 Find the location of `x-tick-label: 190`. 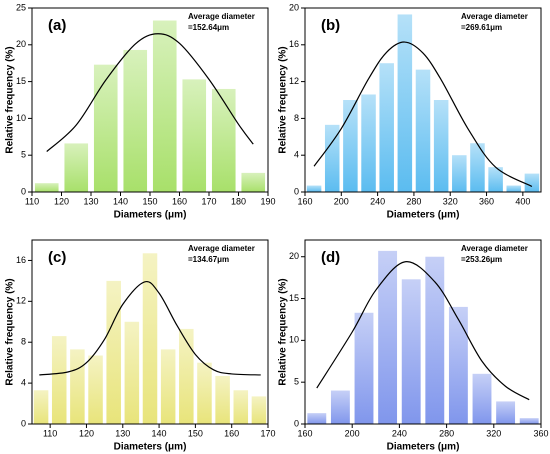

x-tick-label: 190 is located at coordinates (267, 201).